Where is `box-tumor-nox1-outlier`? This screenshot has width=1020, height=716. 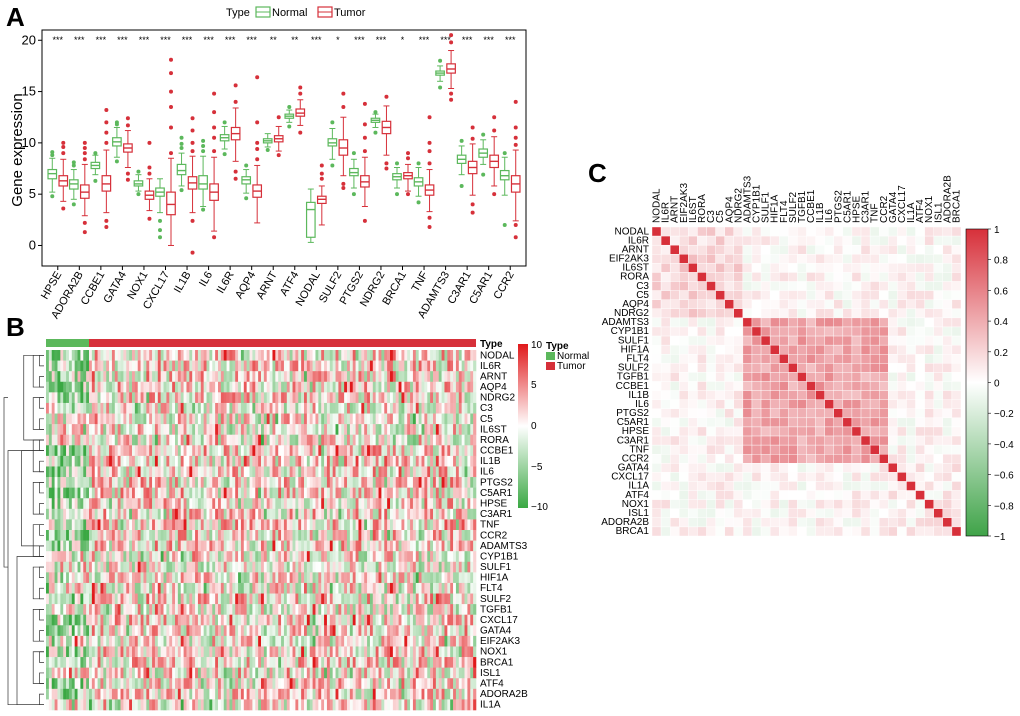 box-tumor-nox1-outlier is located at coordinates (149, 218).